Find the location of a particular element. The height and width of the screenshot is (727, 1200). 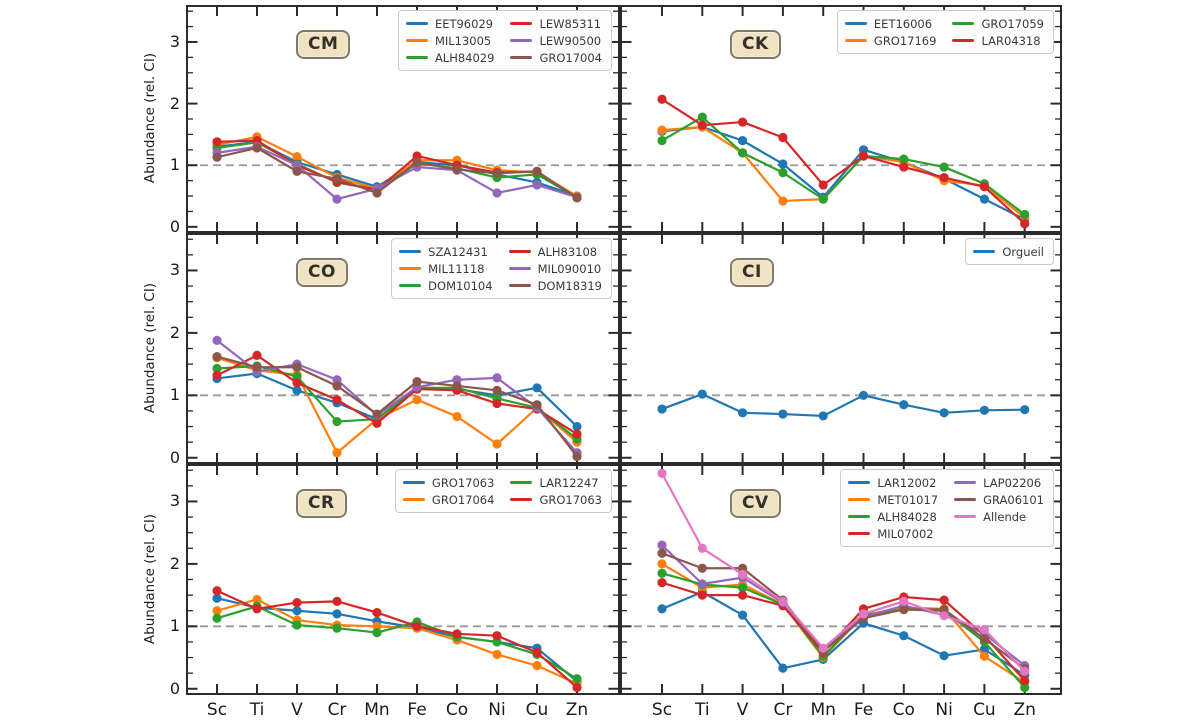

legend-label: LAP02206 is located at coordinates (1012, 482).